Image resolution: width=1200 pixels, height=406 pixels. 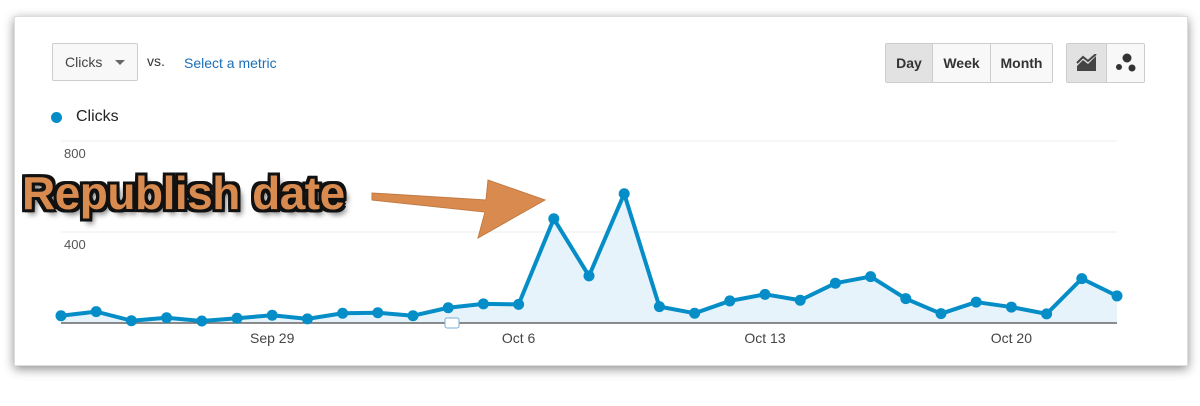 What do you see at coordinates (459, 209) in the screenshot?
I see `annotation-arrow` at bounding box center [459, 209].